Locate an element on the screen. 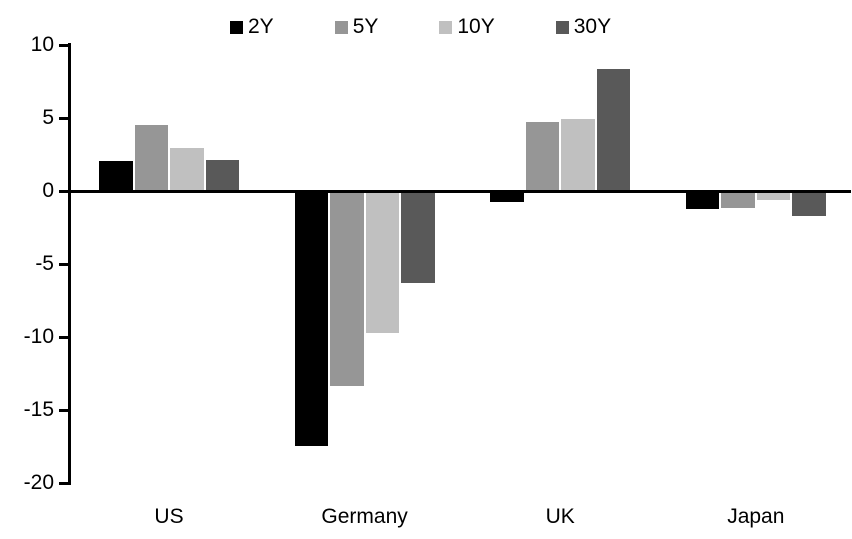 This screenshot has height=539, width=852. chart-legend: 2Y 5Y 10Y 30Y is located at coordinates (420, 27).